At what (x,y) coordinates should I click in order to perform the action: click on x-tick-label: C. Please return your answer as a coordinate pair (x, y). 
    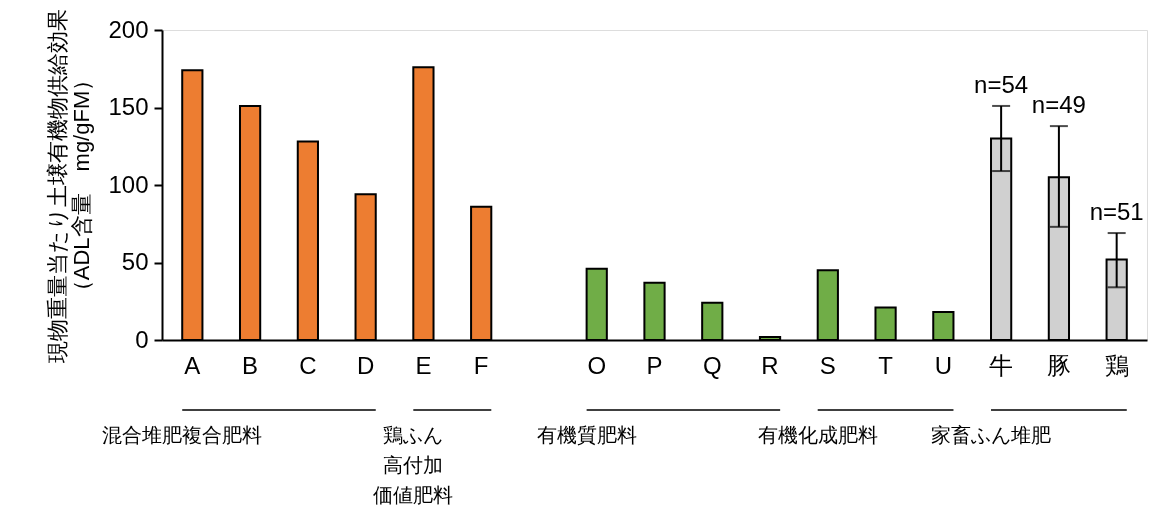
    Looking at the image, I should click on (308, 365).